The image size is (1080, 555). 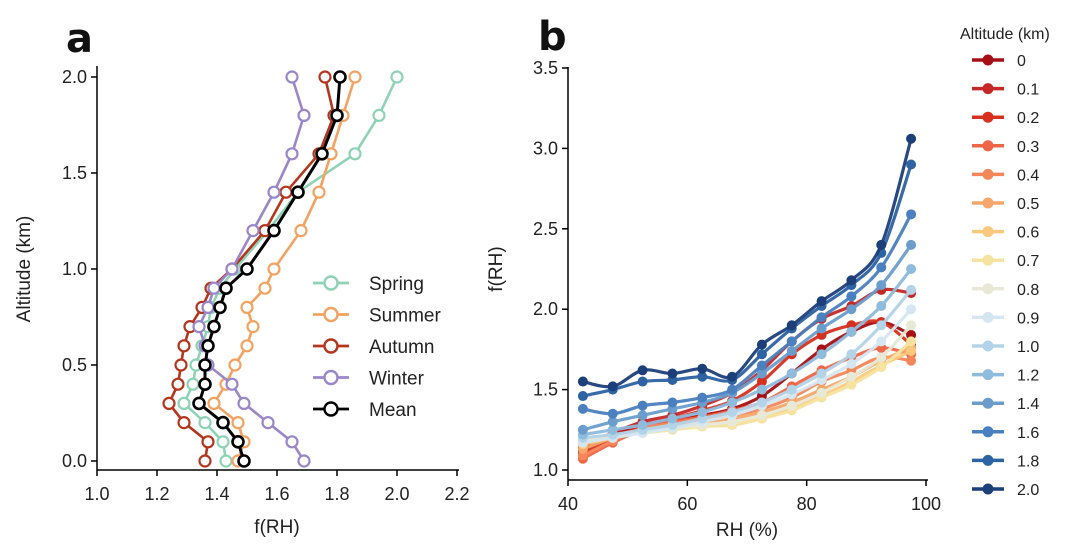 I want to click on data-point-alt-0.9, so click(x=911, y=309).